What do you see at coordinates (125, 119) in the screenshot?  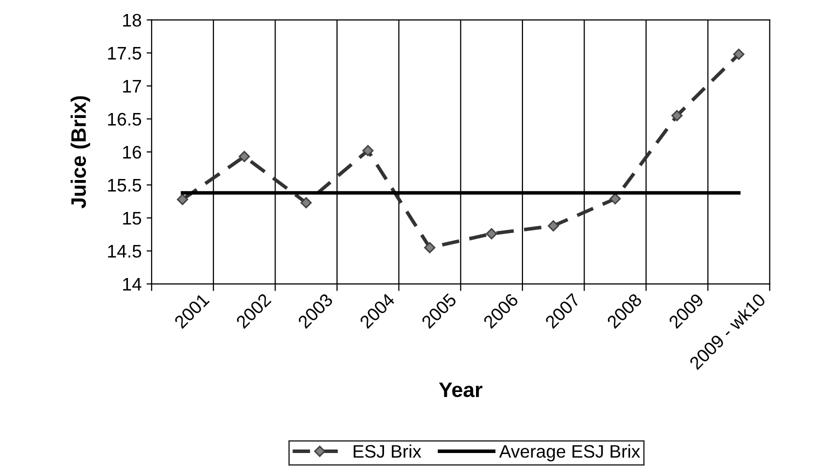 I see `y-tick-label: 16.5` at bounding box center [125, 119].